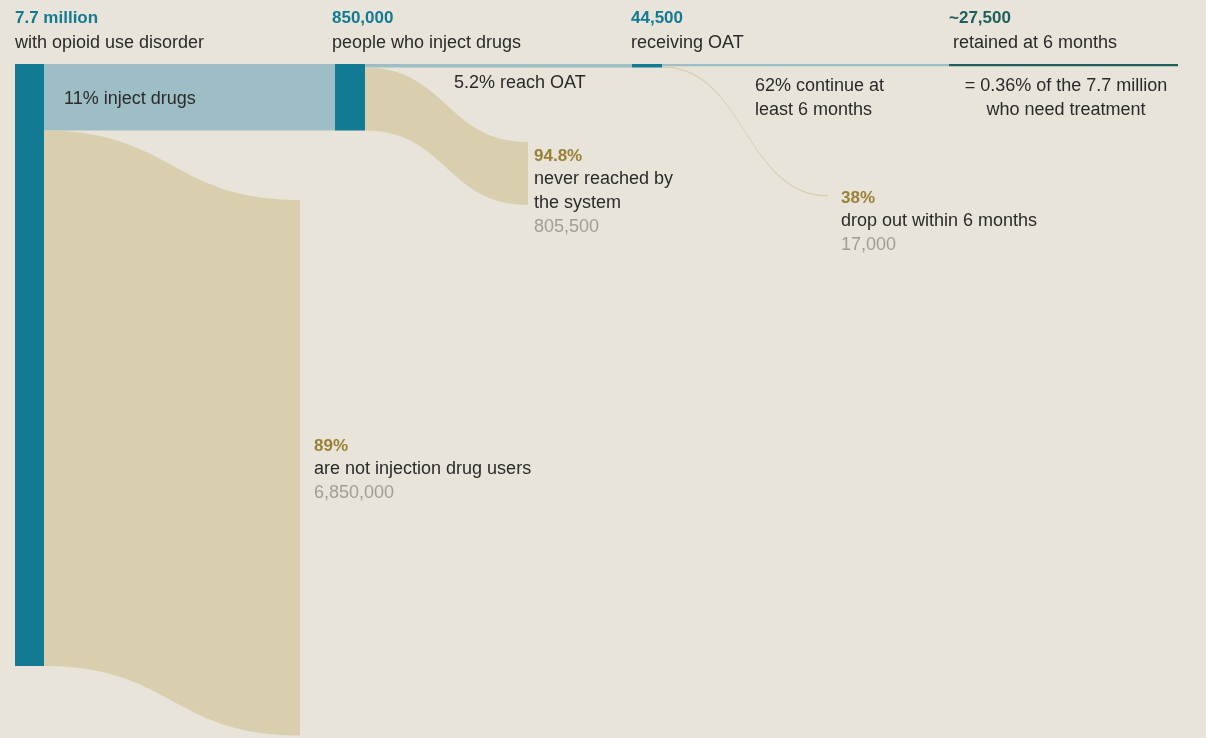  What do you see at coordinates (869, 244) in the screenshot?
I see `text: 17,000` at bounding box center [869, 244].